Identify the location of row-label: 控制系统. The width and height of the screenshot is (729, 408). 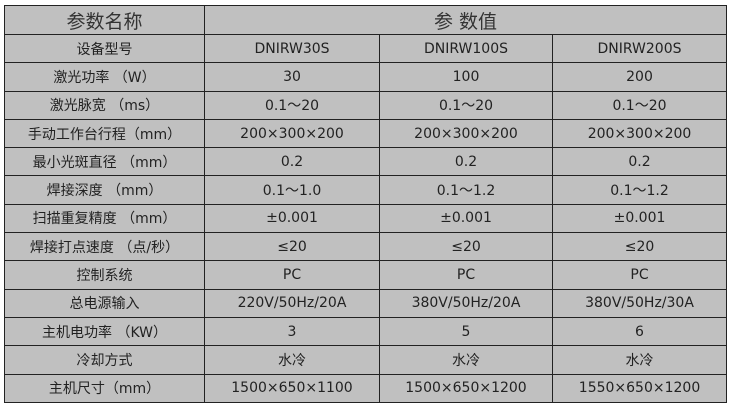
(104, 275).